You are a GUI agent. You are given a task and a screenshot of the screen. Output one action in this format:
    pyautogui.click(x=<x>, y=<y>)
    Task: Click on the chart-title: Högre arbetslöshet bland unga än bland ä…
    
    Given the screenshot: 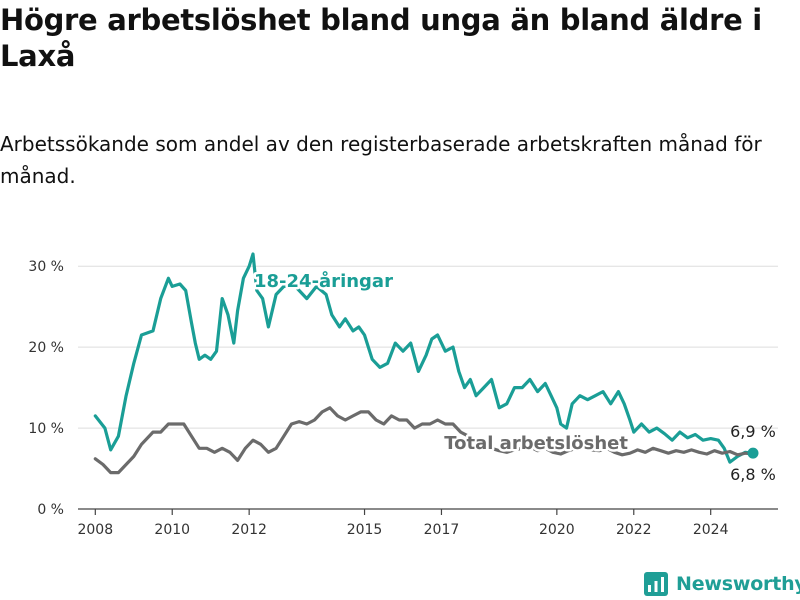 What is the action you would take?
    pyautogui.click(x=381, y=38)
    